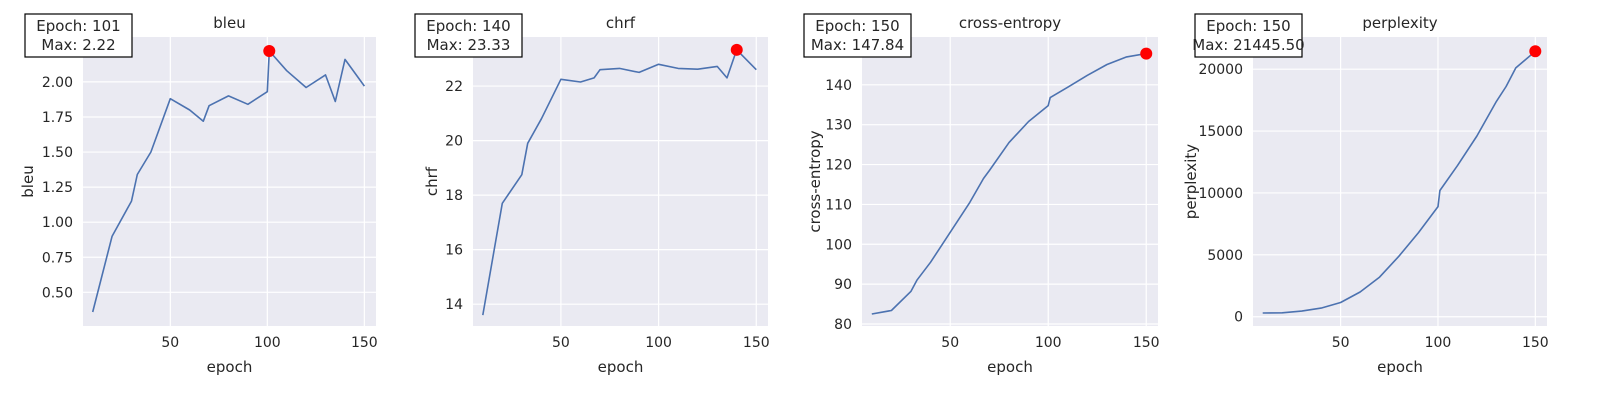 Image resolution: width=1600 pixels, height=400 pixels. What do you see at coordinates (1248, 45) in the screenshot?
I see `annotation-max: Max: 21445.50` at bounding box center [1248, 45].